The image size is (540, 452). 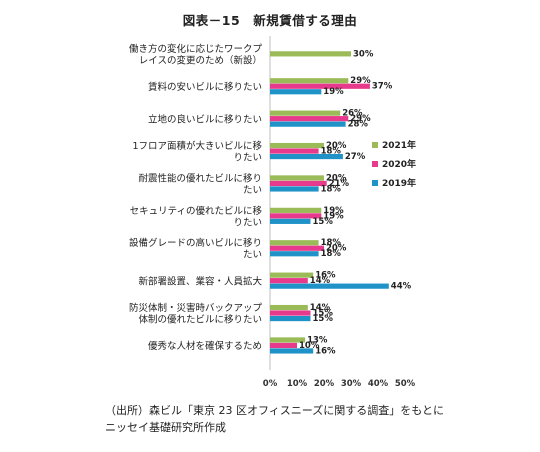 I want to click on data-label: 21%, so click(x=339, y=184).